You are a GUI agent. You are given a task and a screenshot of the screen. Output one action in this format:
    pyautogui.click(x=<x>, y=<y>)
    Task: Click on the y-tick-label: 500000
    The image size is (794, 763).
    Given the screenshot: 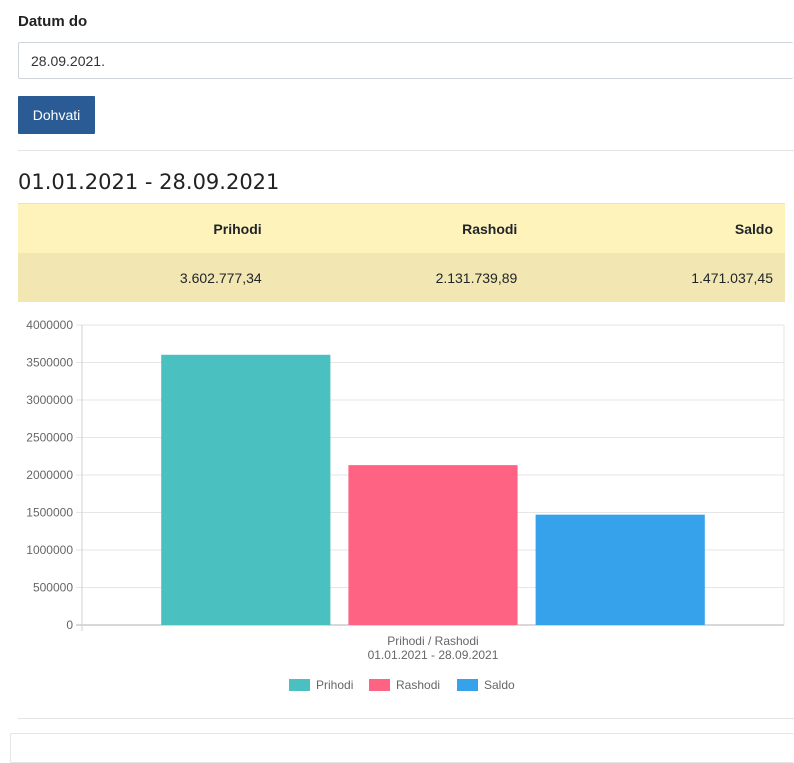 What is the action you would take?
    pyautogui.click(x=53, y=588)
    